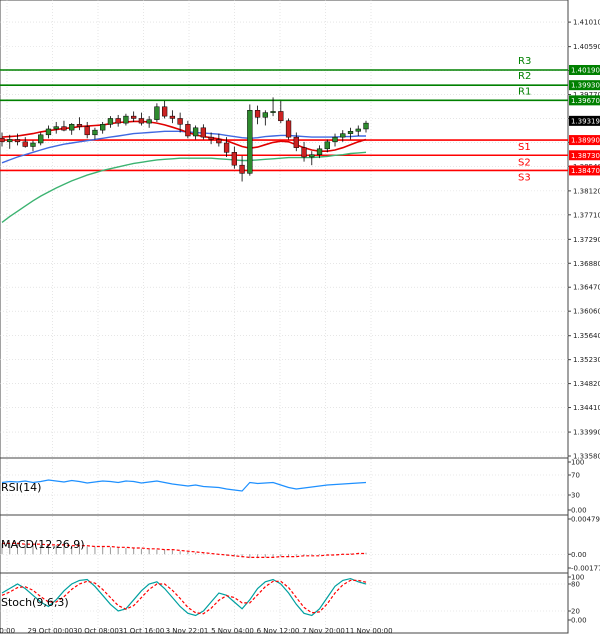 This screenshot has height=638, width=600. What do you see at coordinates (575, 612) in the screenshot?
I see `indicator-tick-label: 20` at bounding box center [575, 612].